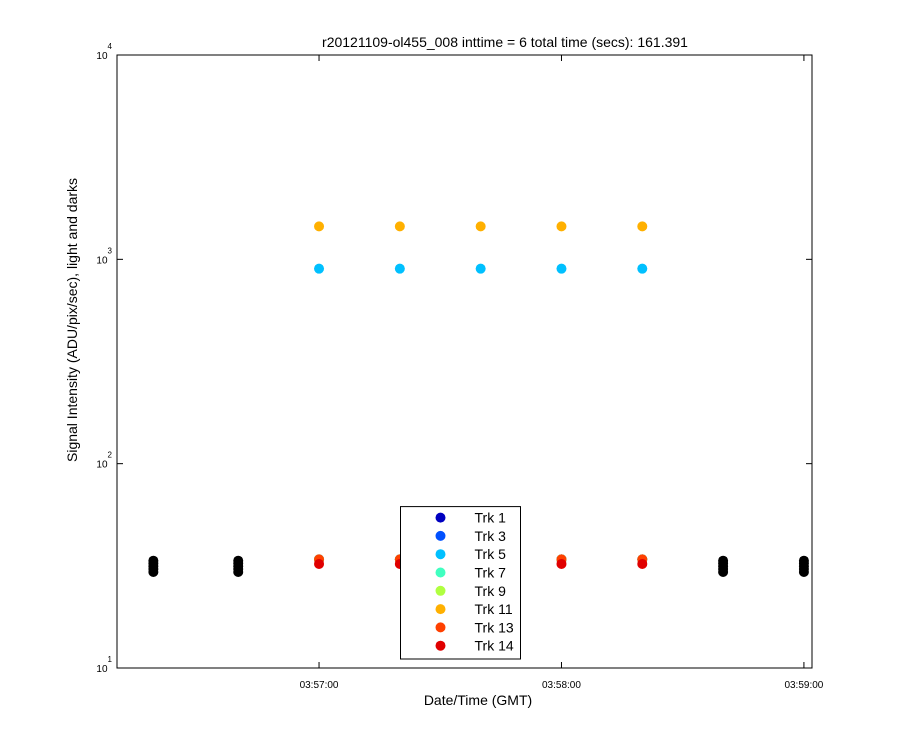  I want to click on y-tick-label: 102, so click(104, 461).